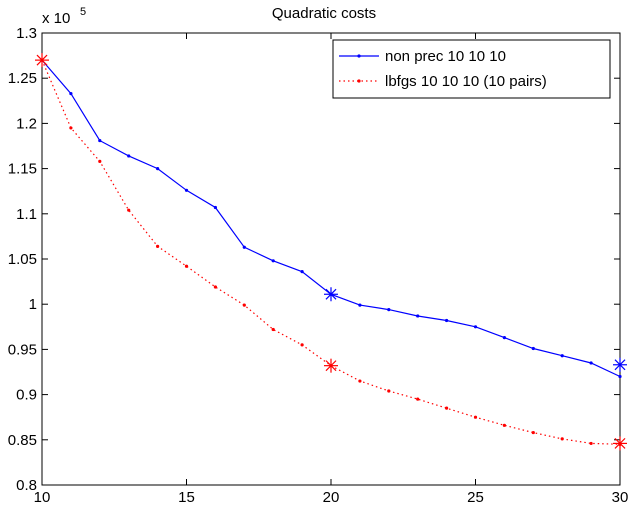 This screenshot has width=630, height=509. What do you see at coordinates (26, 395) in the screenshot?
I see `y-tick-label: 0.9` at bounding box center [26, 395].